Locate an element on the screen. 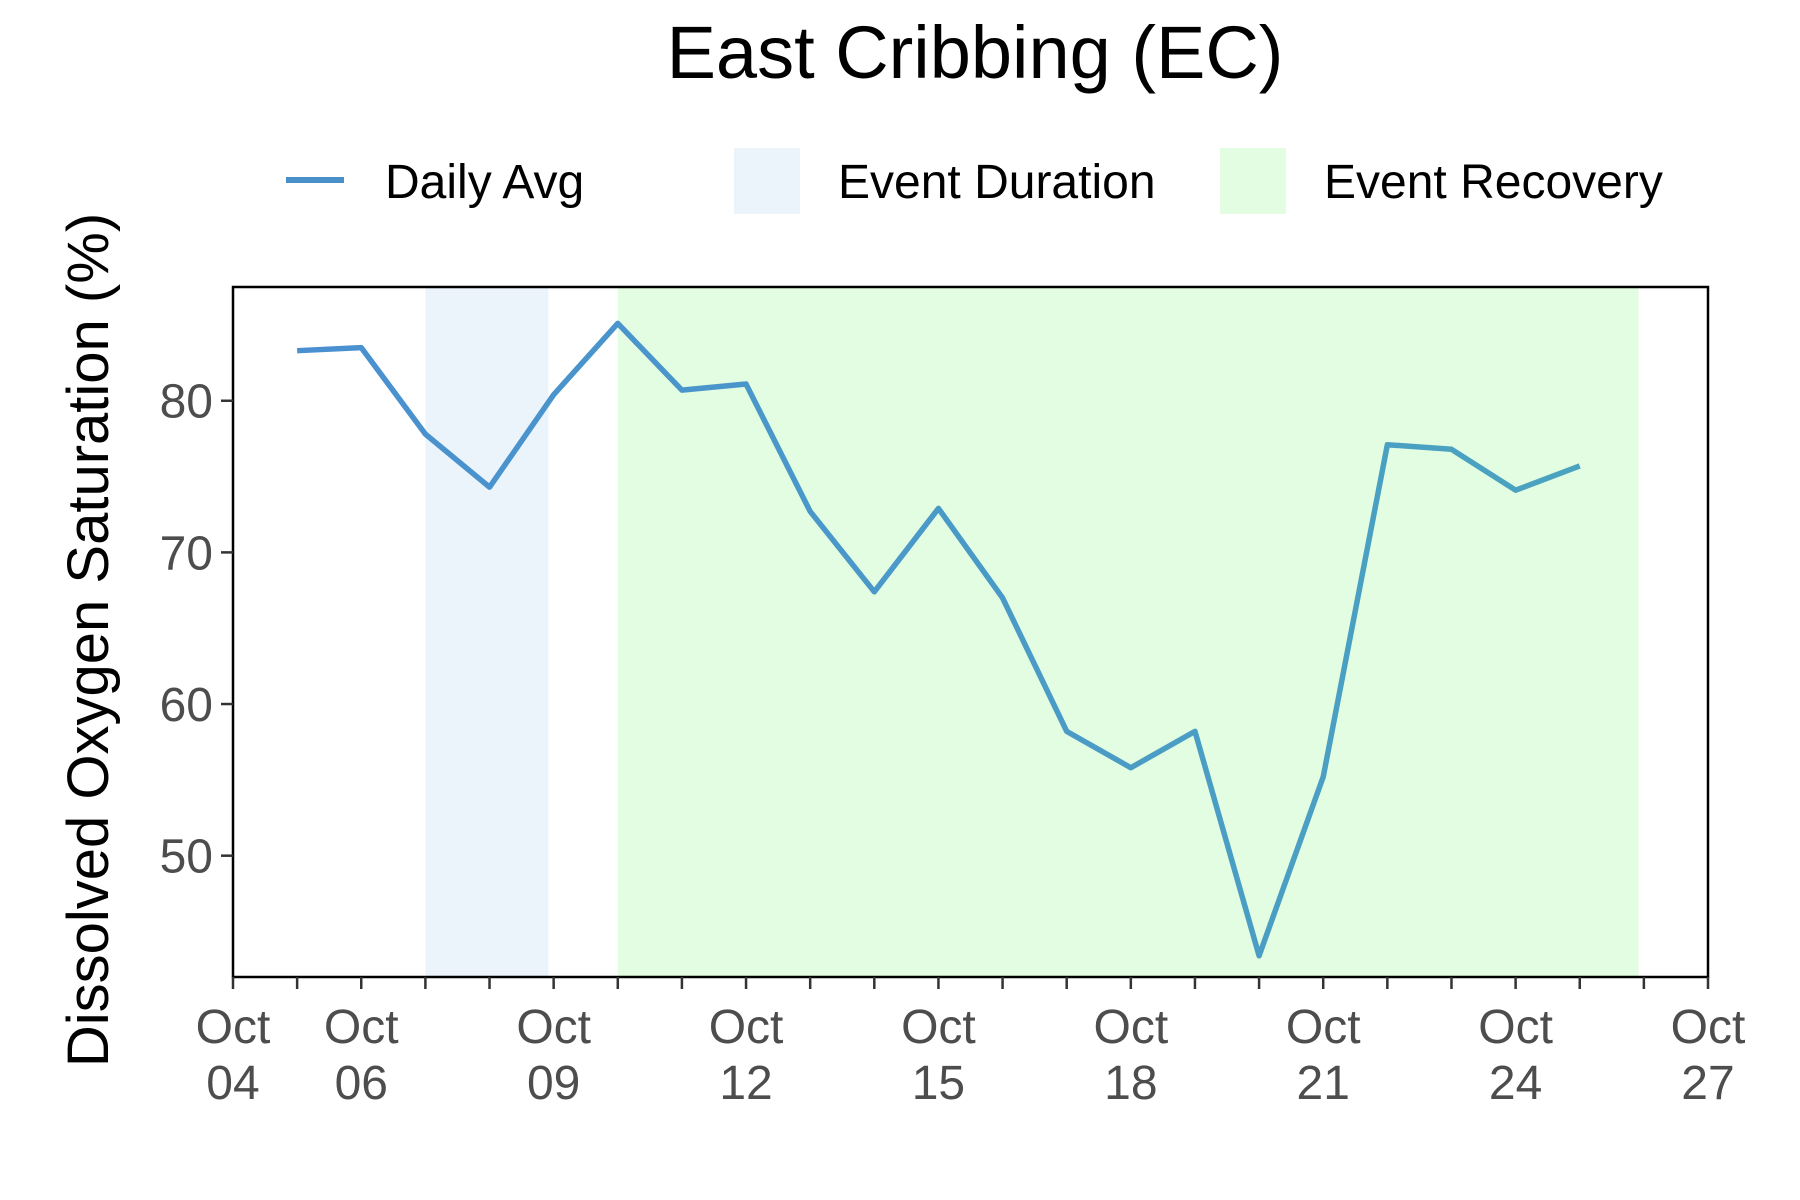 This screenshot has height=1200, width=1800. y-tick-label: 50 is located at coordinates (186, 857).